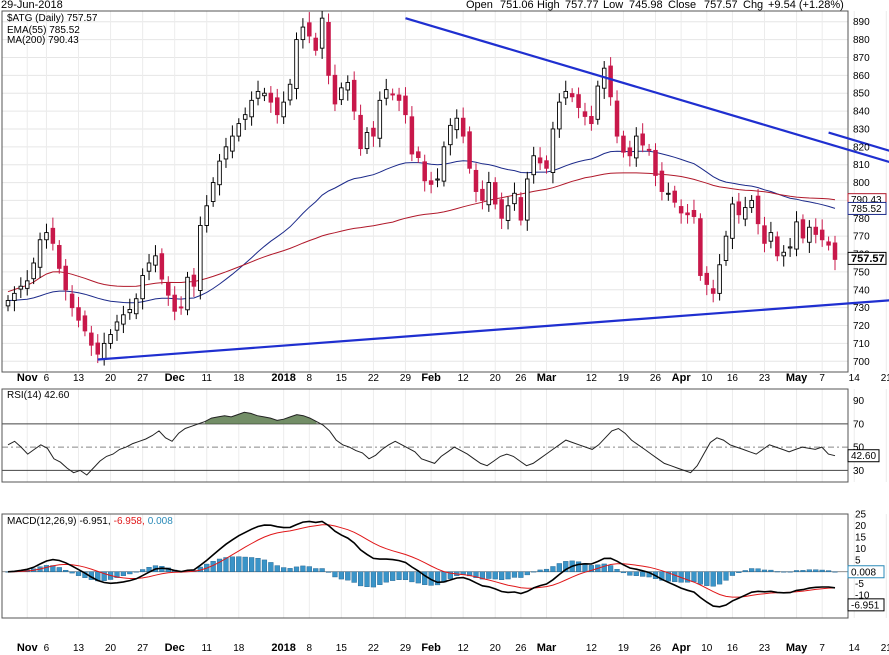 This screenshot has height=655, width=889. I want to click on price-tick-860: 860, so click(861, 76).